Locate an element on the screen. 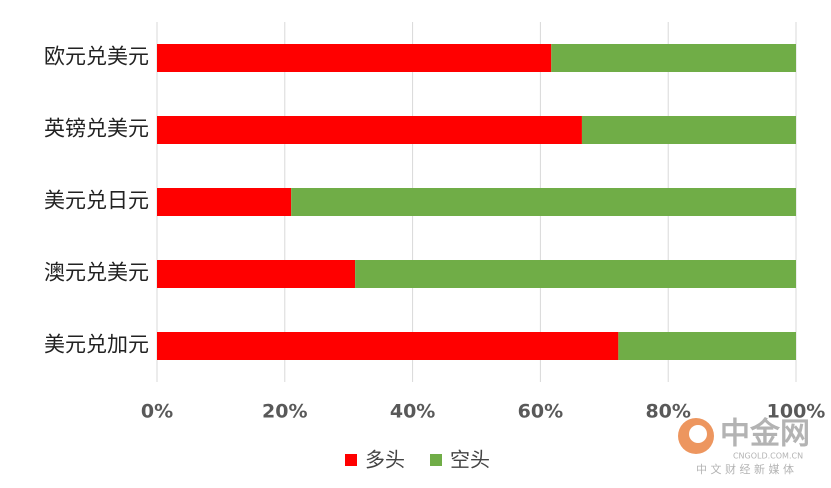  watermark: 中金网 CNGOLD.COM.CN 中 文 财 经 新 媒 体 is located at coordinates (744, 446).